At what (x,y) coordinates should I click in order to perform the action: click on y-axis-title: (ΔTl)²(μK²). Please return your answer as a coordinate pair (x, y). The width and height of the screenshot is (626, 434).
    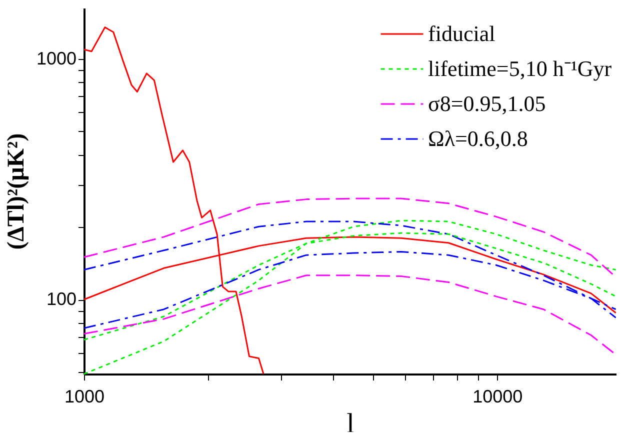
    Looking at the image, I should click on (16, 191).